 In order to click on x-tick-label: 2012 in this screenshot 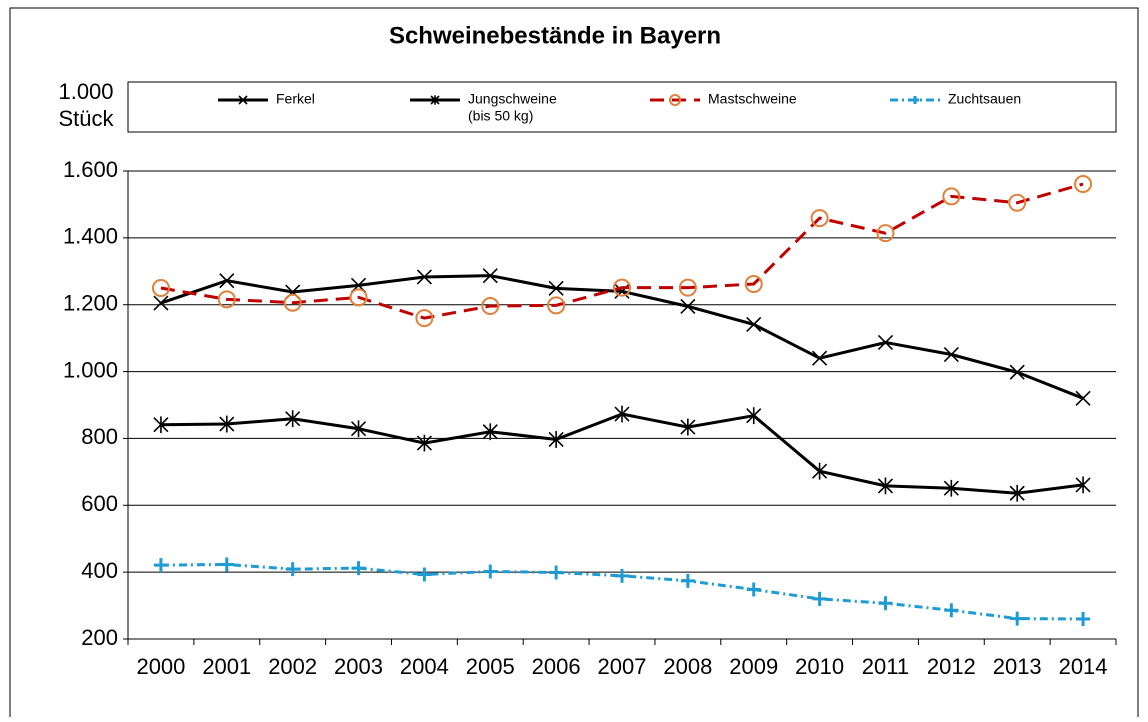, I will do `click(951, 666)`.